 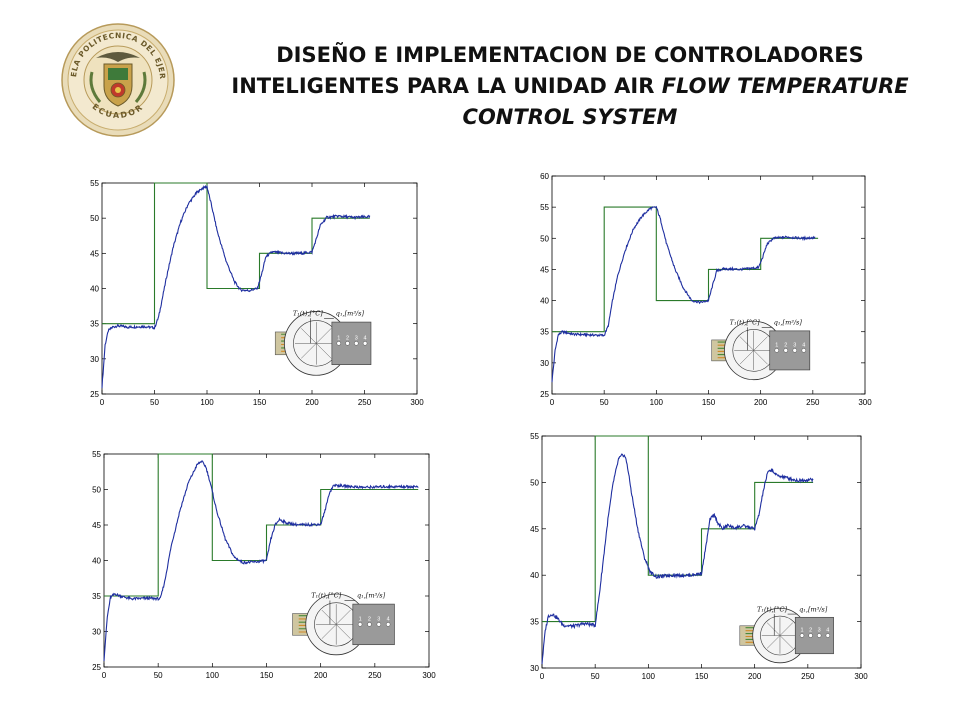 I want to click on title-line-3: CONTROL SYSTEM, so click(x=570, y=117).